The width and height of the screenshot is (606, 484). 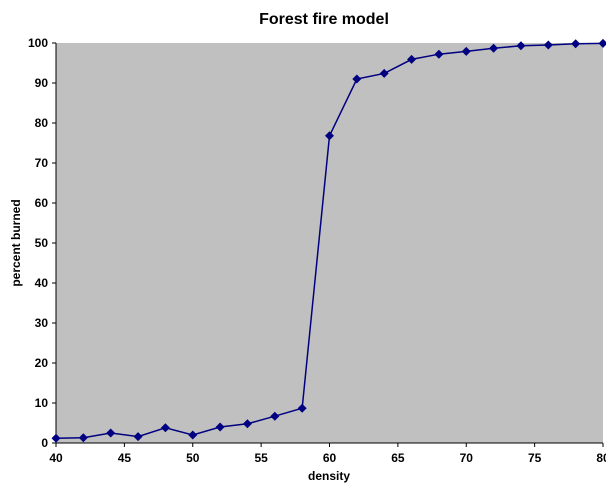 I want to click on y-tick-label: 50, so click(x=42, y=243).